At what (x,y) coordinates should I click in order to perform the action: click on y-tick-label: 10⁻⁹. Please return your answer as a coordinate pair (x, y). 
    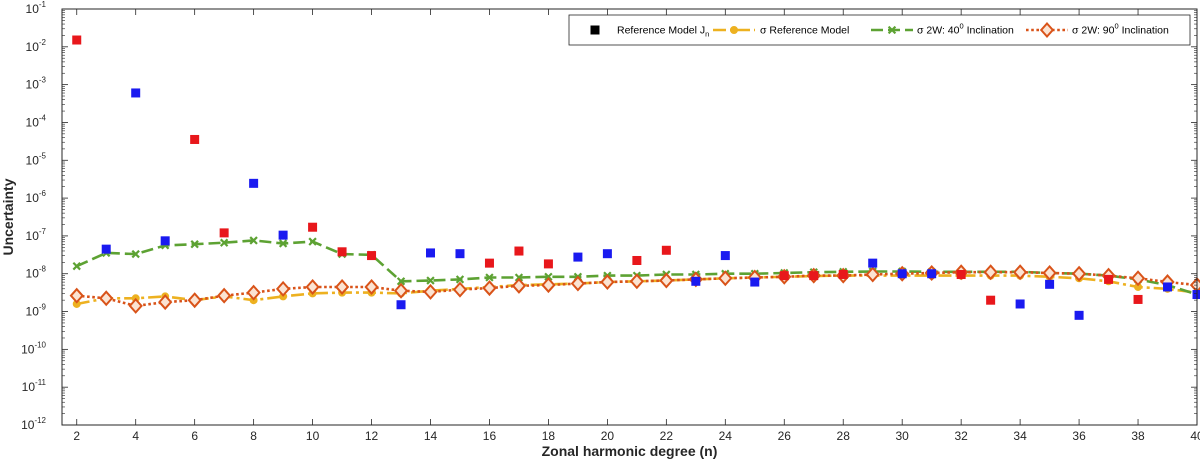
    Looking at the image, I should click on (36, 311).